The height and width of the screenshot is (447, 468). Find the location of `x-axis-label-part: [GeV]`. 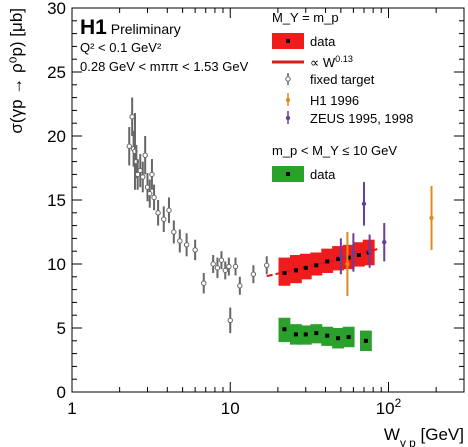

x-axis-label-part: [GeV] is located at coordinates (440, 434).